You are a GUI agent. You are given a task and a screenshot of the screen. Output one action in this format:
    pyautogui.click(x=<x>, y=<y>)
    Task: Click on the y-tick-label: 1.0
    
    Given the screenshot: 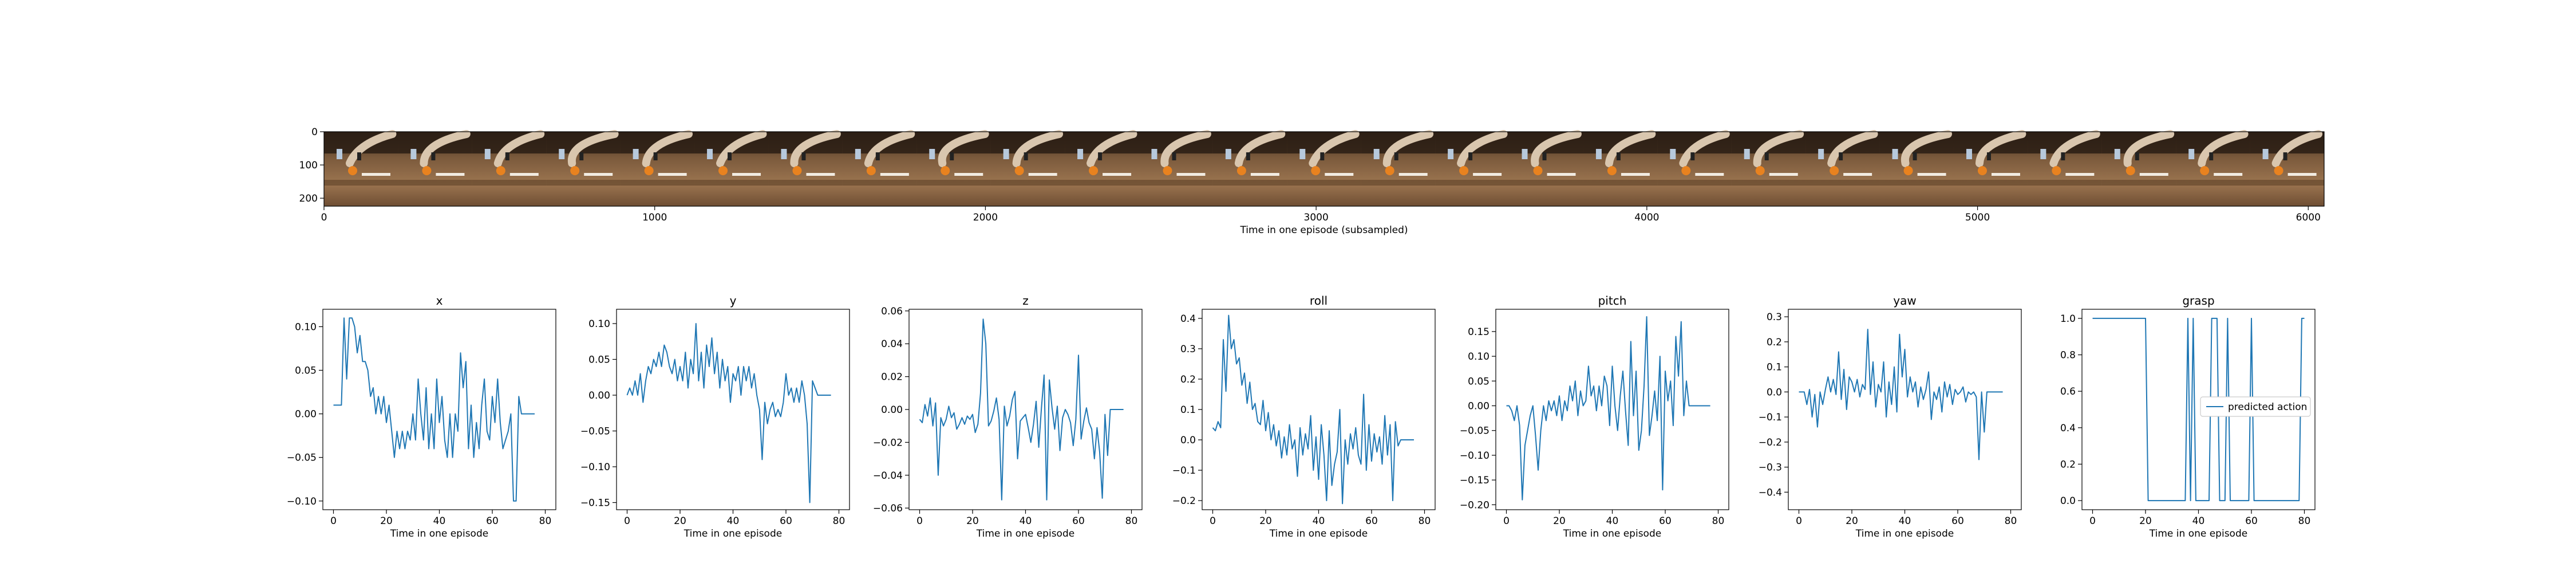 What is the action you would take?
    pyautogui.click(x=2068, y=319)
    